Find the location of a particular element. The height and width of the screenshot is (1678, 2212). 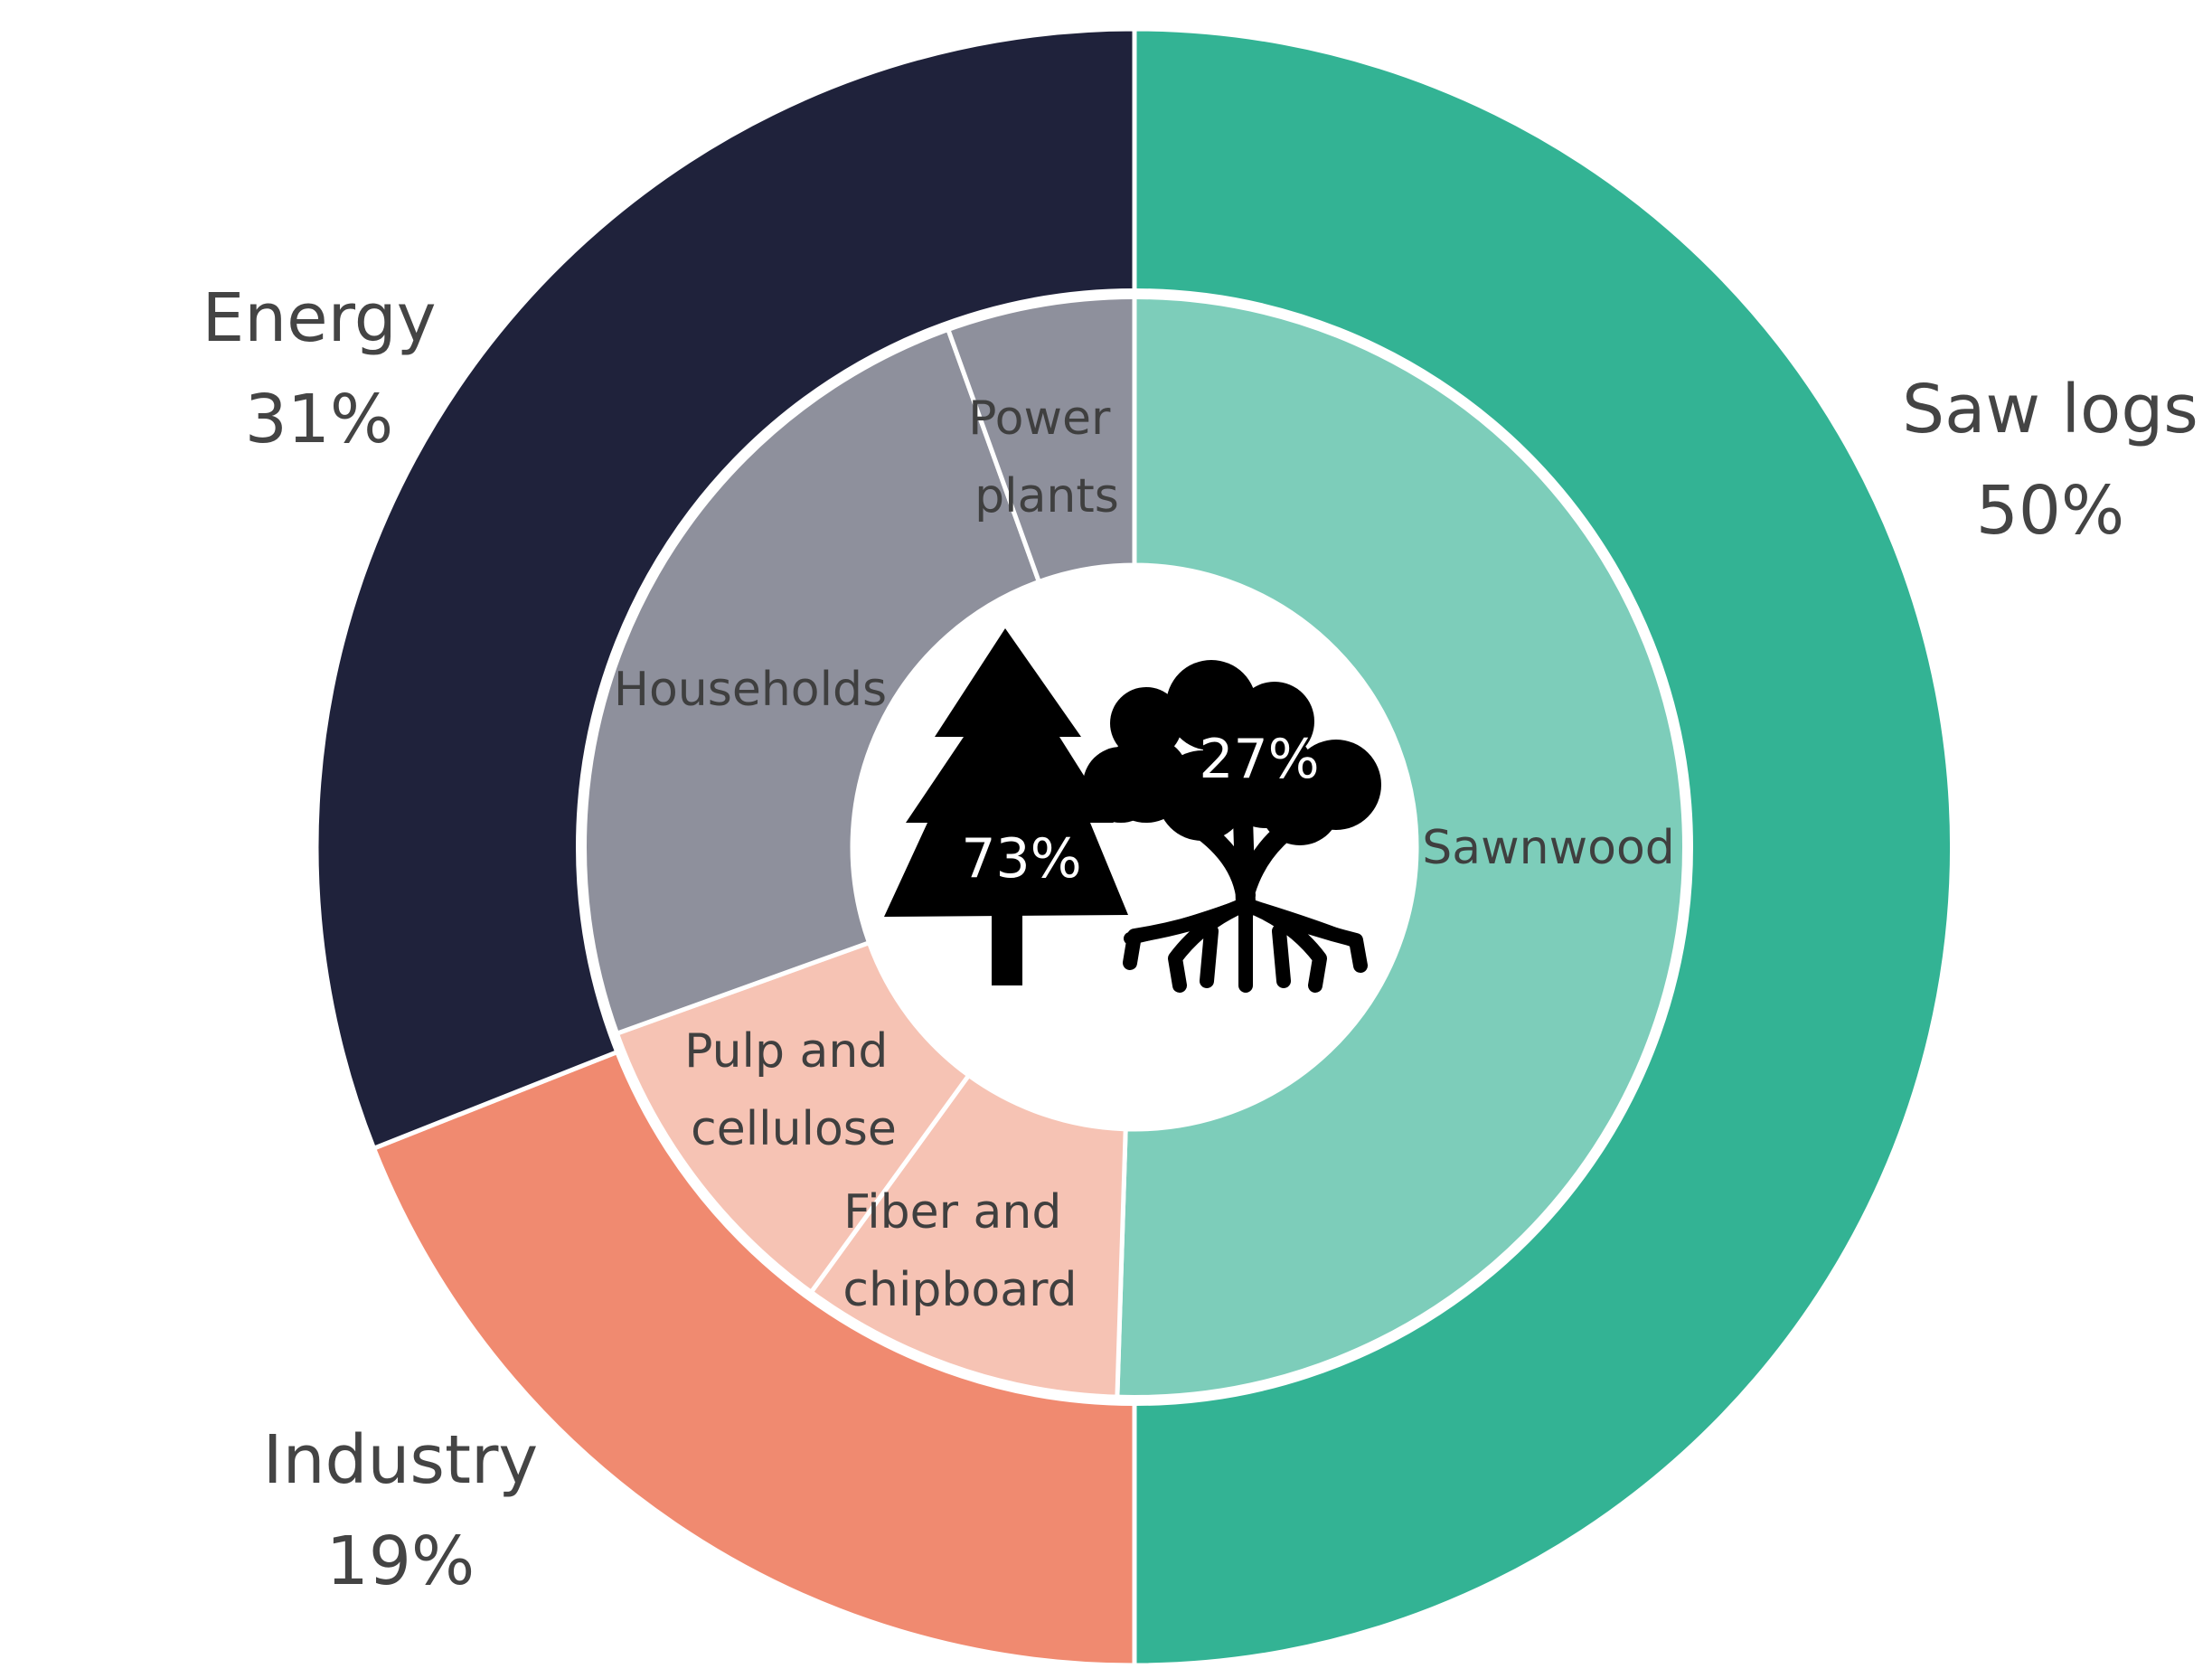

outer-label-saw-logs: Saw logs is located at coordinates (2050, 409).